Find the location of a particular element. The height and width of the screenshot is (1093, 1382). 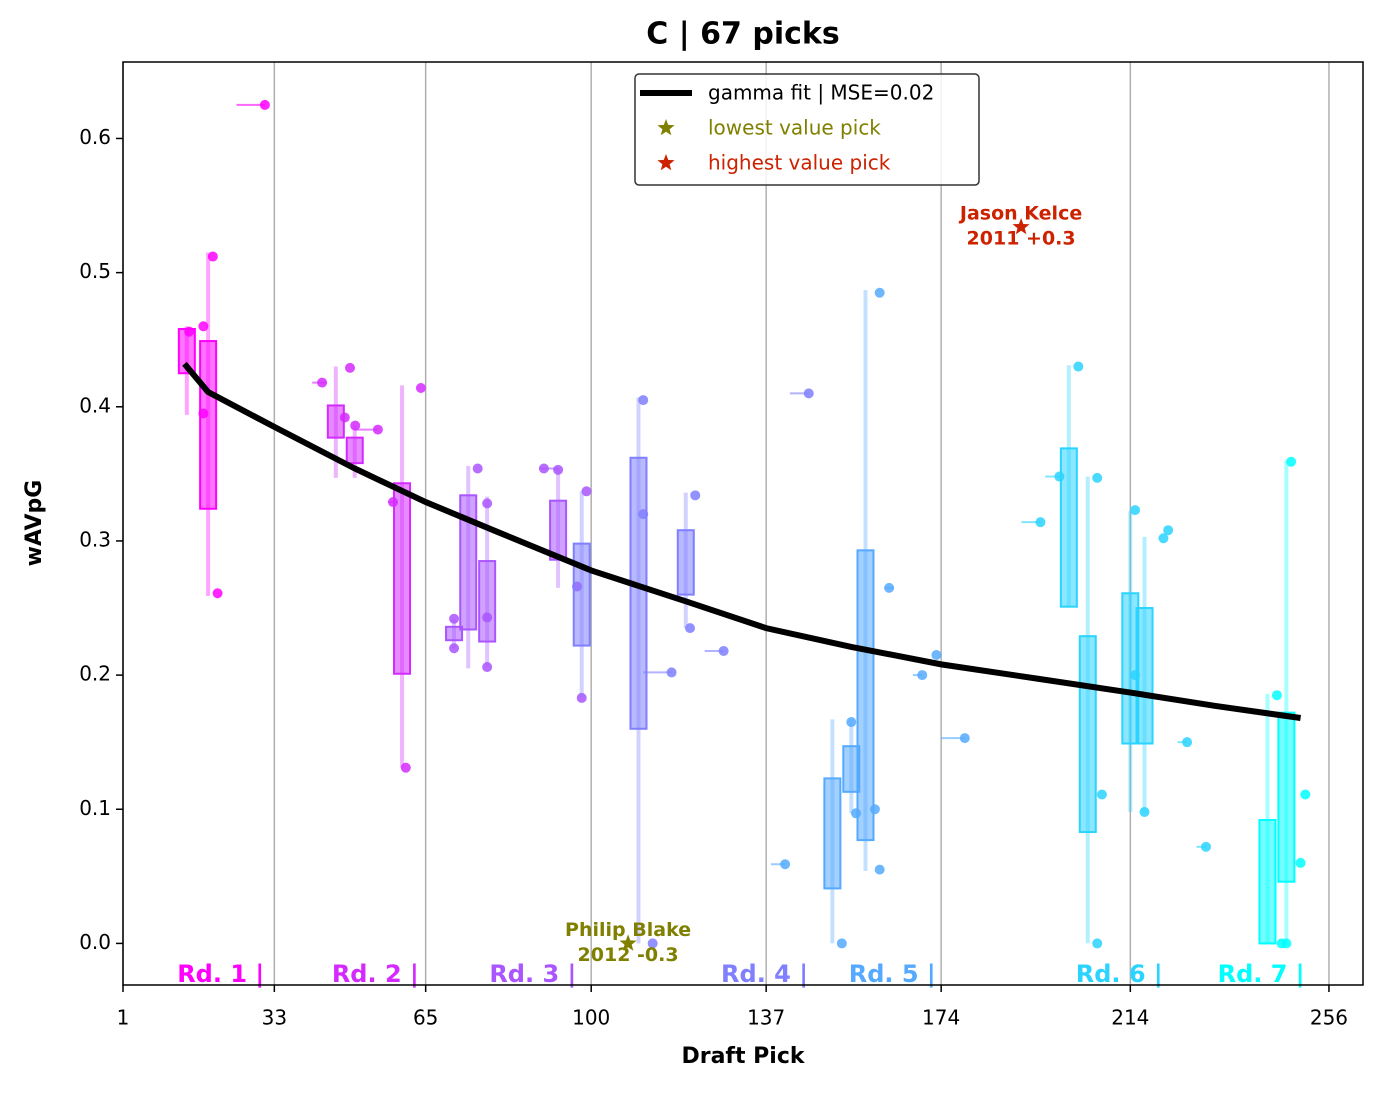

legend-label: gamma fit | MSE=0.02 is located at coordinates (821, 93).